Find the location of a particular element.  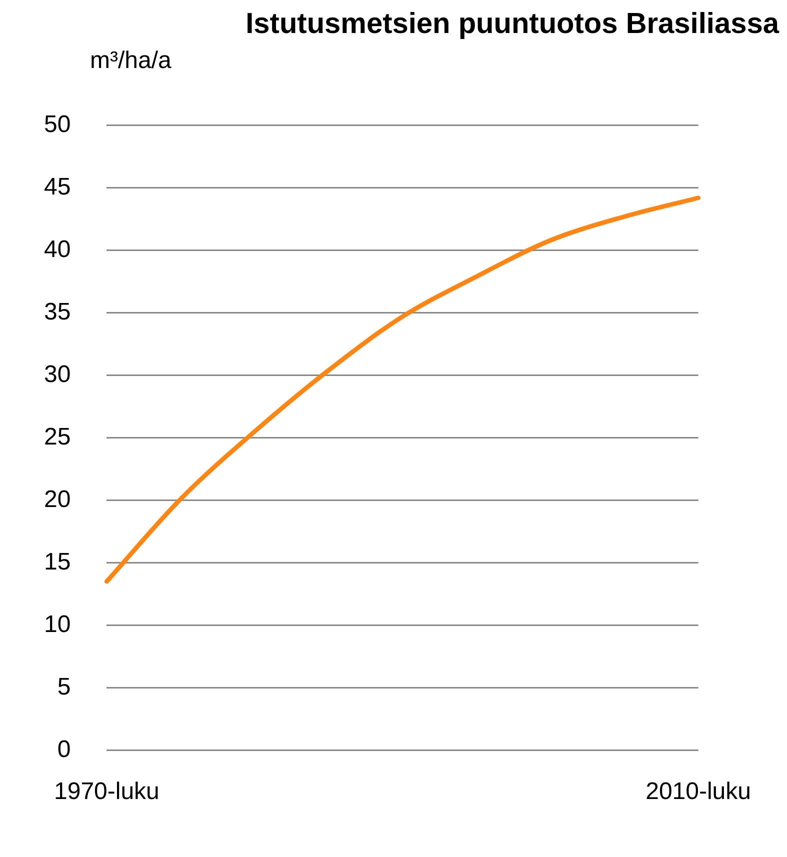

y-axis-title: m³/ha/a is located at coordinates (131, 61).